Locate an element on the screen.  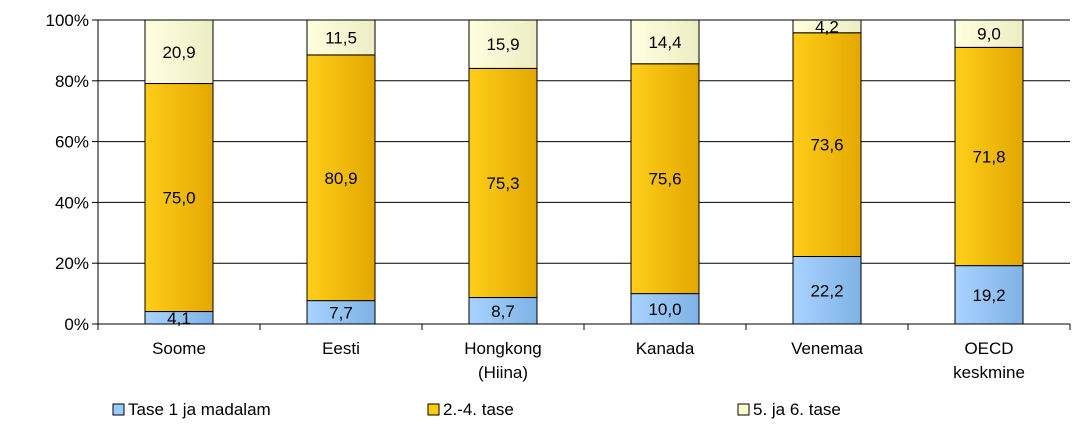
x-tick-label: (Hiina) is located at coordinates (503, 372).